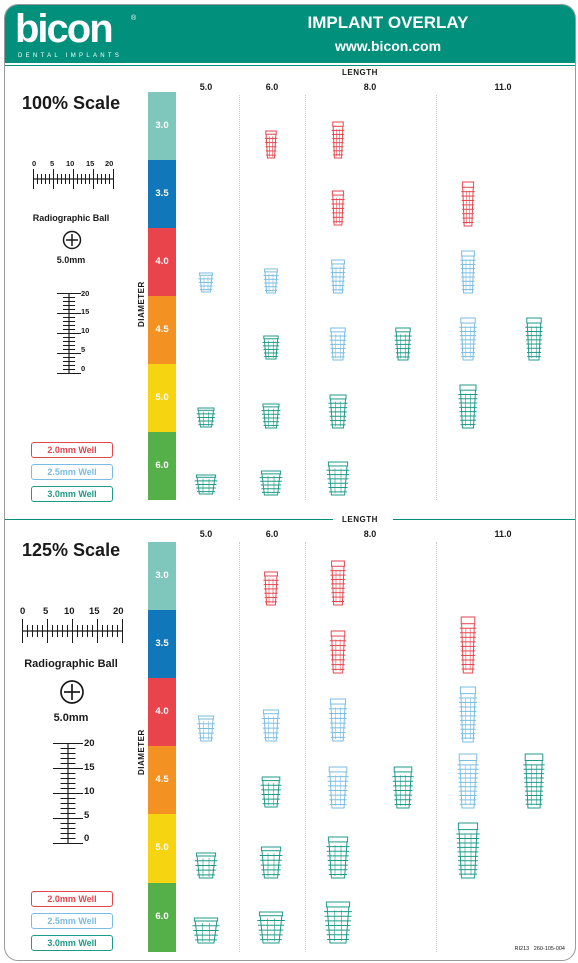 The height and width of the screenshot is (963, 578). Describe the element at coordinates (360, 72) in the screenshot. I see `length-axis-label-top: LENGTH` at that location.